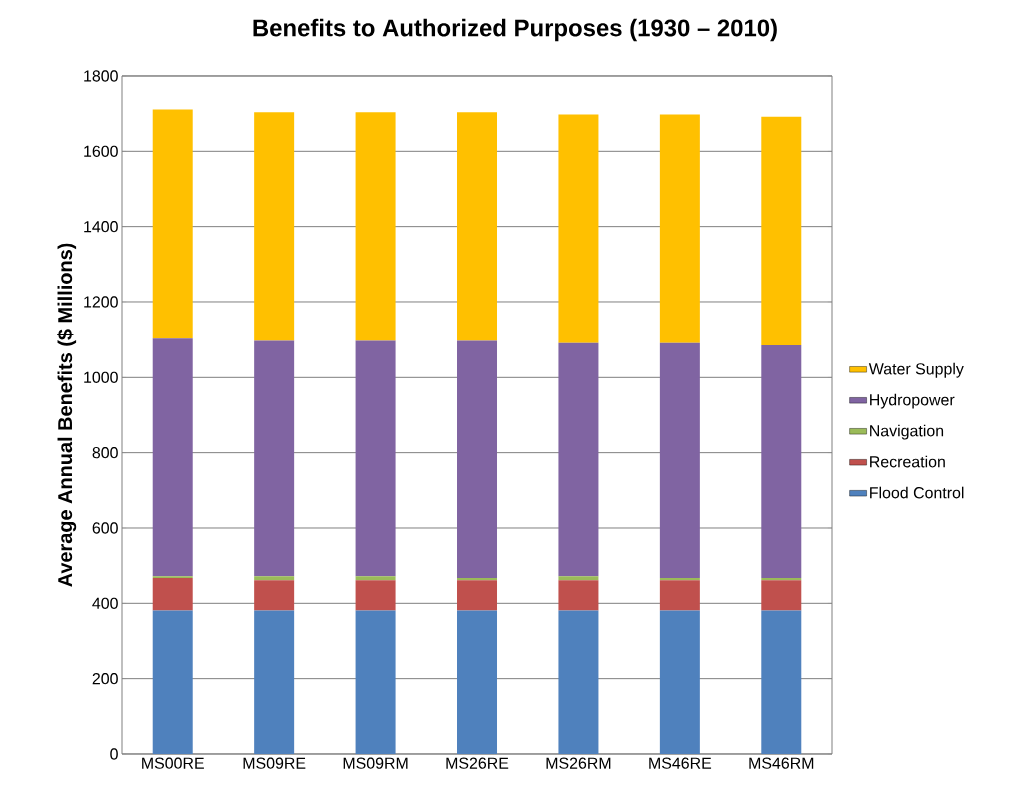 This screenshot has height=802, width=1029. Describe the element at coordinates (101, 76) in the screenshot. I see `y-tick-label: 1800` at that location.